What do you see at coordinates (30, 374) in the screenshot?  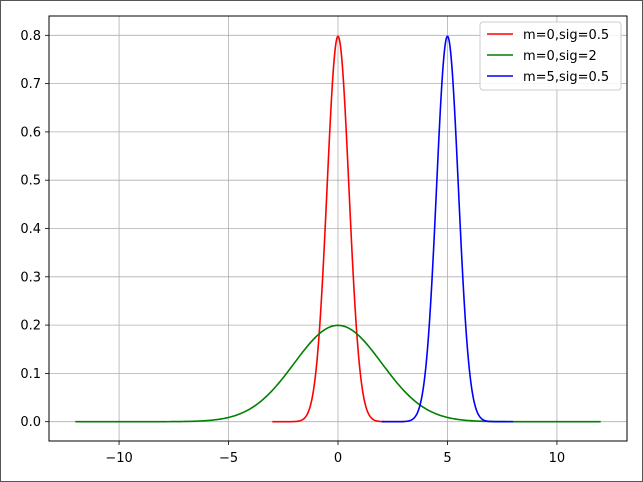 I see `y-tick-label: 0.1` at bounding box center [30, 374].